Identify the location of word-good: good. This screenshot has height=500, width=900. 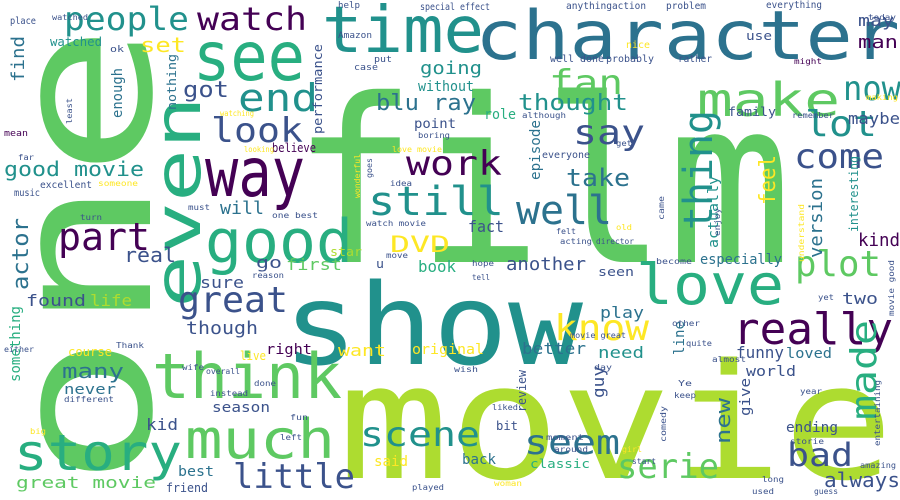
(279, 242).